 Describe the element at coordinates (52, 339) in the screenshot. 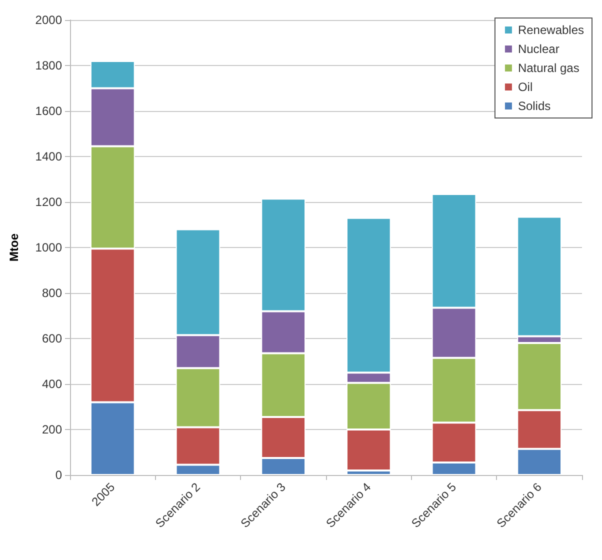

I see `y-tick-label: 600` at that location.